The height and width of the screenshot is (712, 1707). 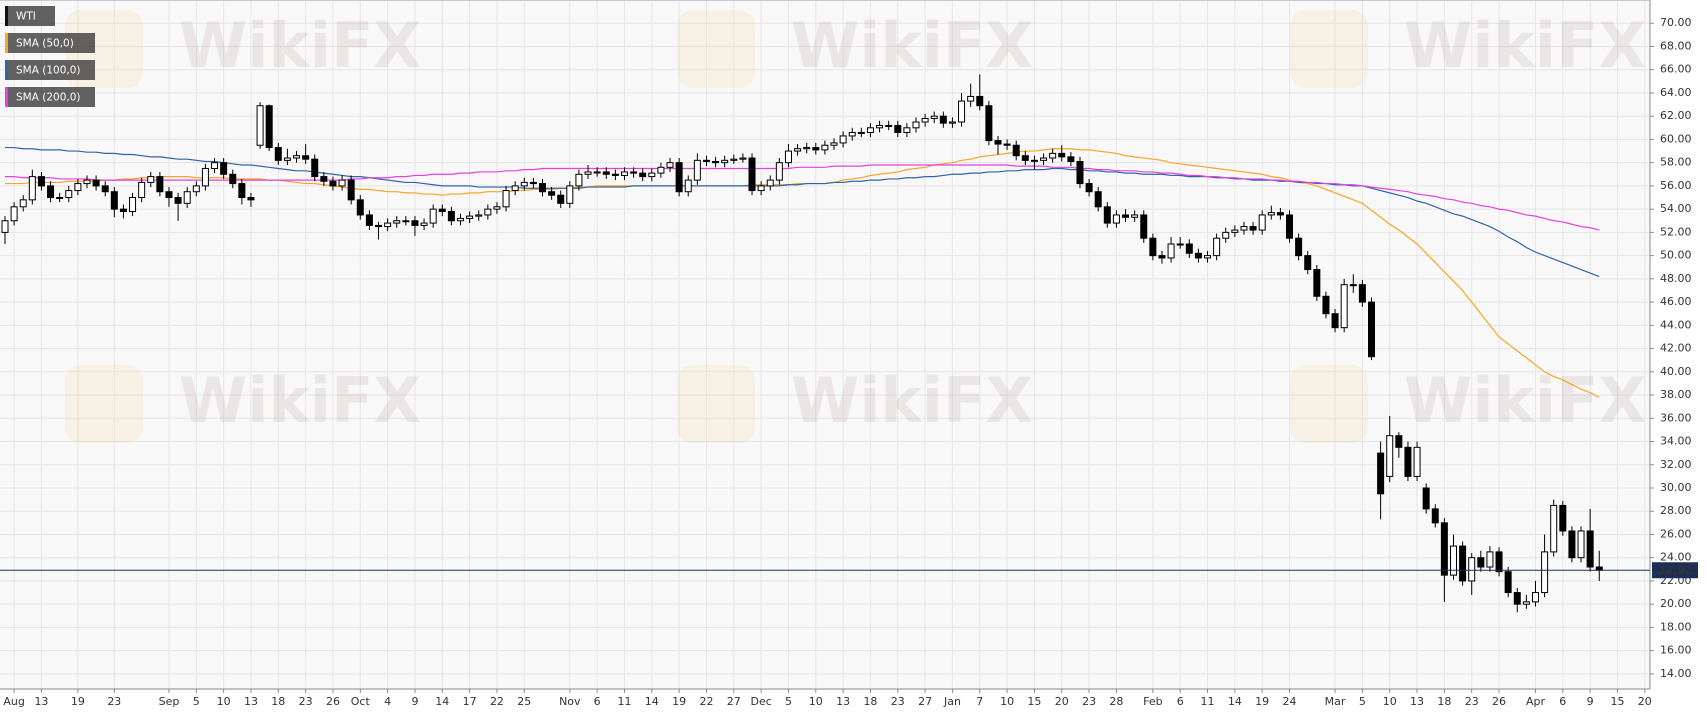 What do you see at coordinates (1676, 138) in the screenshot?
I see `y-tick-label: 60.00` at bounding box center [1676, 138].